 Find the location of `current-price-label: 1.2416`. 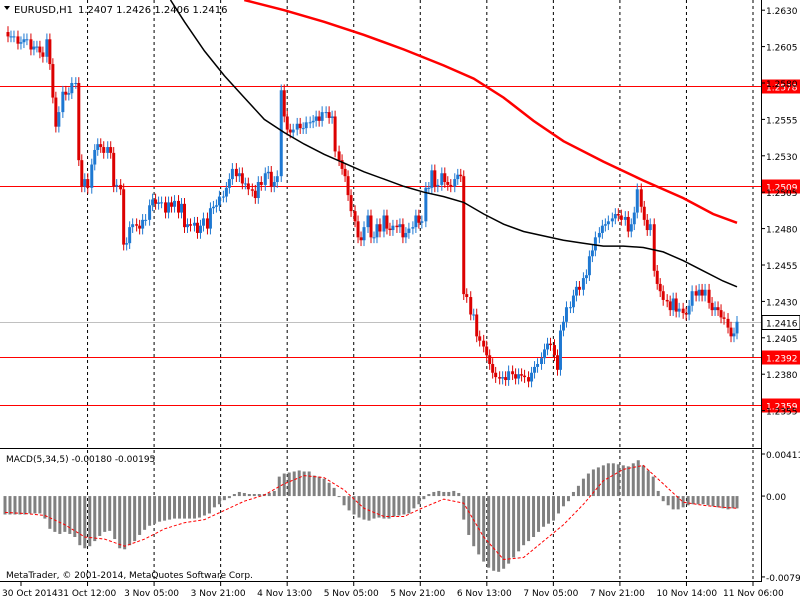

current-price-label: 1.2416 is located at coordinates (782, 325).